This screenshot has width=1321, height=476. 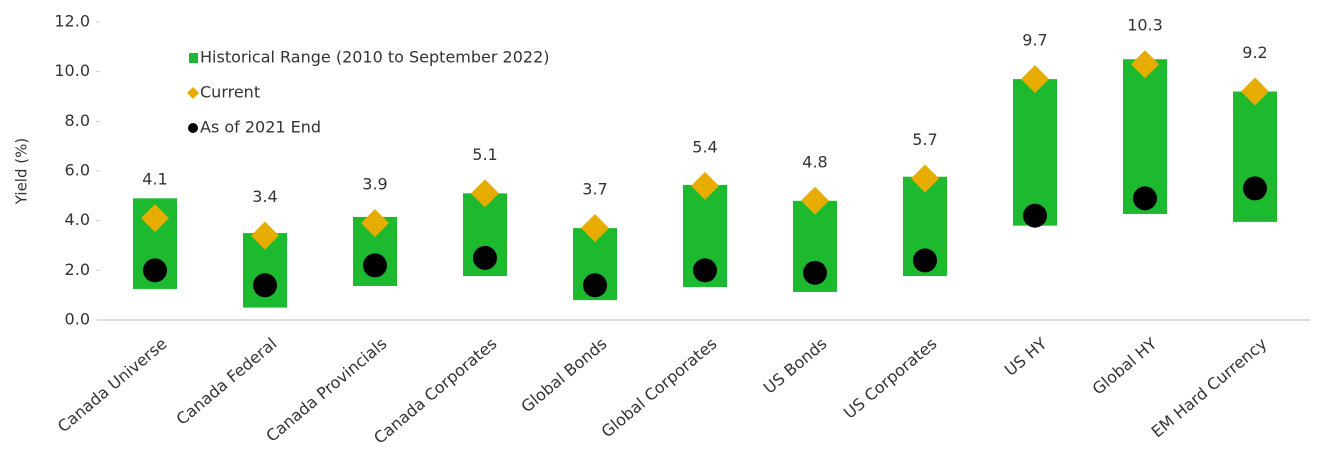 I want to click on x-tick-label: Canada Provincials, so click(x=326, y=390).